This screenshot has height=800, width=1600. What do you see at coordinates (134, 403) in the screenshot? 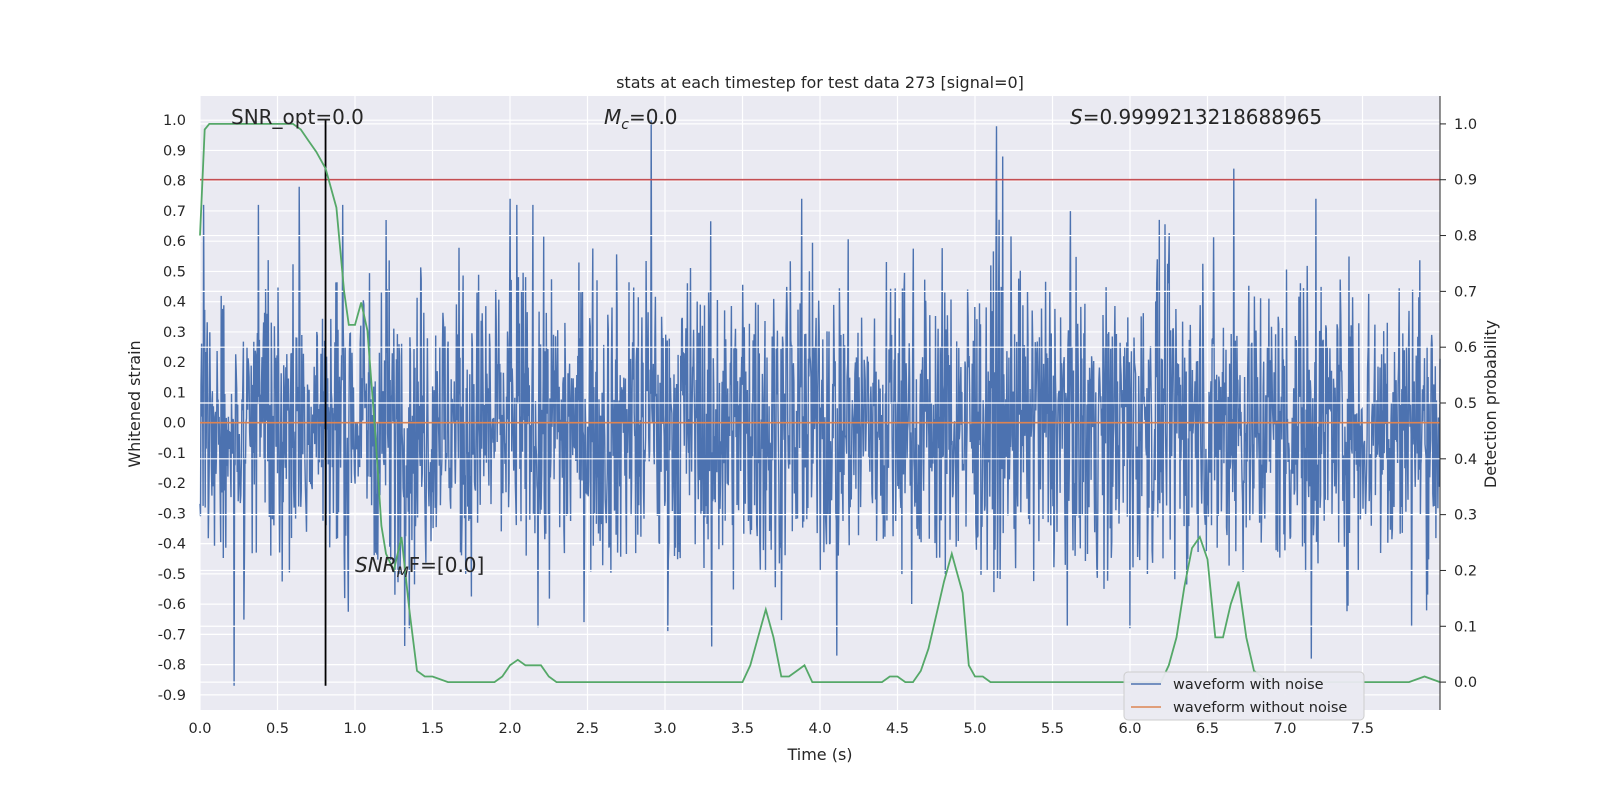
I see `y-axis-label-left: Whitened strain` at bounding box center [134, 403].